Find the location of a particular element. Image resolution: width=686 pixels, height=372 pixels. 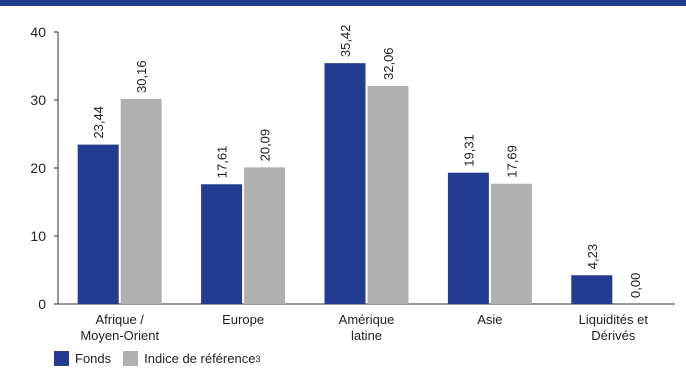

x-category-label: Afrique / is located at coordinates (119, 319).